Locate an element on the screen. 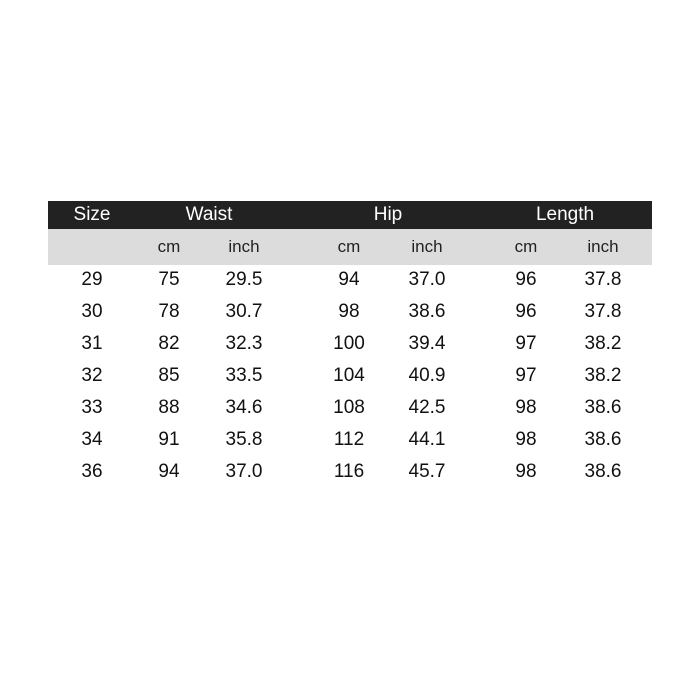 Image resolution: width=700 pixels, height=700 pixels. header-size: Size is located at coordinates (92, 214).